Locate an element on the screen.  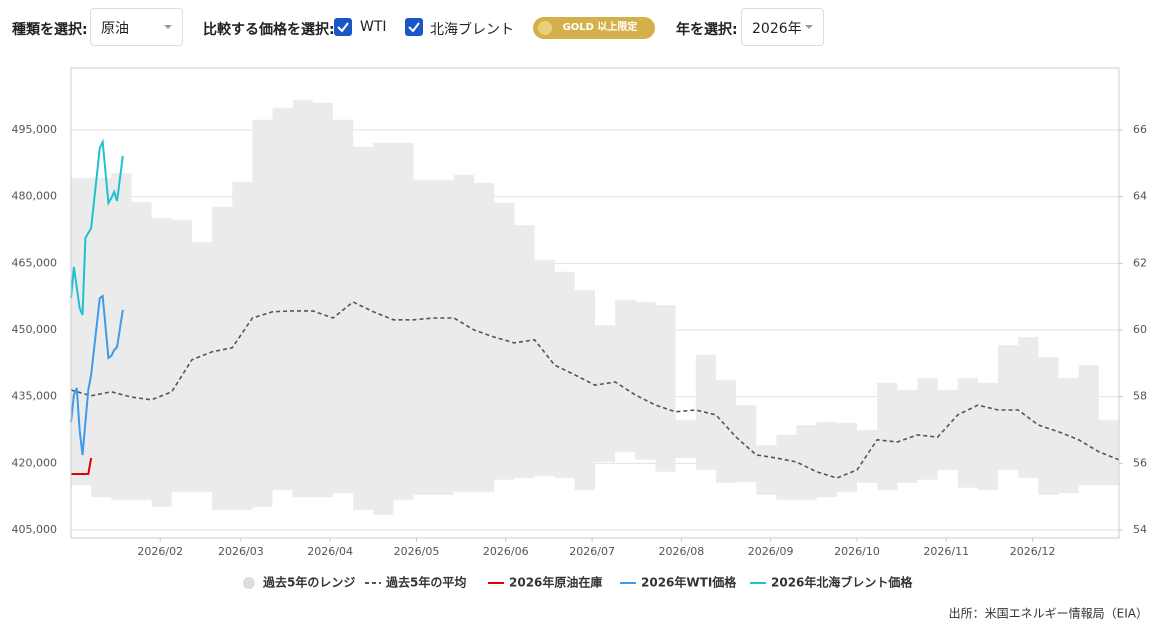
y-tick-label: 405,000 is located at coordinates (35, 529).